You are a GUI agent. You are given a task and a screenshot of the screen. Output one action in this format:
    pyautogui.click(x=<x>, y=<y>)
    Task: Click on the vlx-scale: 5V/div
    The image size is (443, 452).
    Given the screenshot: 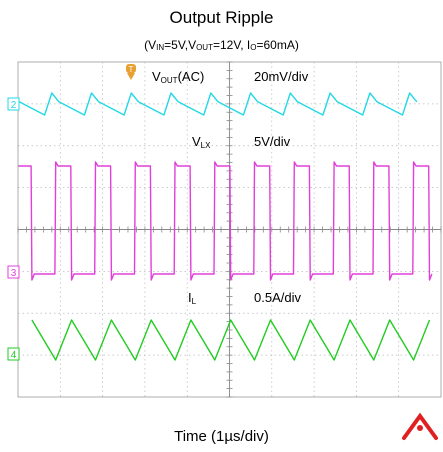 What is the action you would take?
    pyautogui.click(x=272, y=141)
    